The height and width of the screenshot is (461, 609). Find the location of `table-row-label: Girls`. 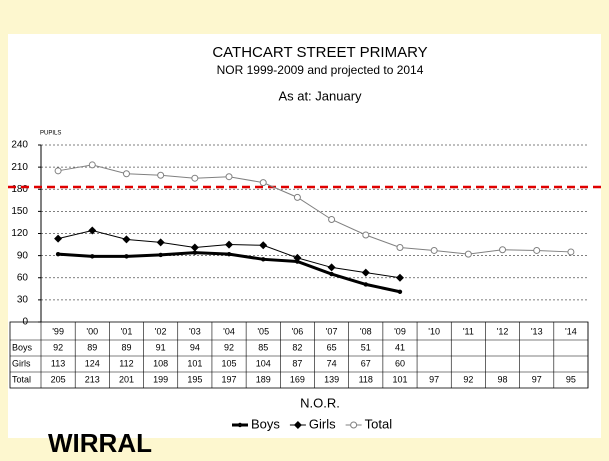

table-row-label: Girls is located at coordinates (21, 363).